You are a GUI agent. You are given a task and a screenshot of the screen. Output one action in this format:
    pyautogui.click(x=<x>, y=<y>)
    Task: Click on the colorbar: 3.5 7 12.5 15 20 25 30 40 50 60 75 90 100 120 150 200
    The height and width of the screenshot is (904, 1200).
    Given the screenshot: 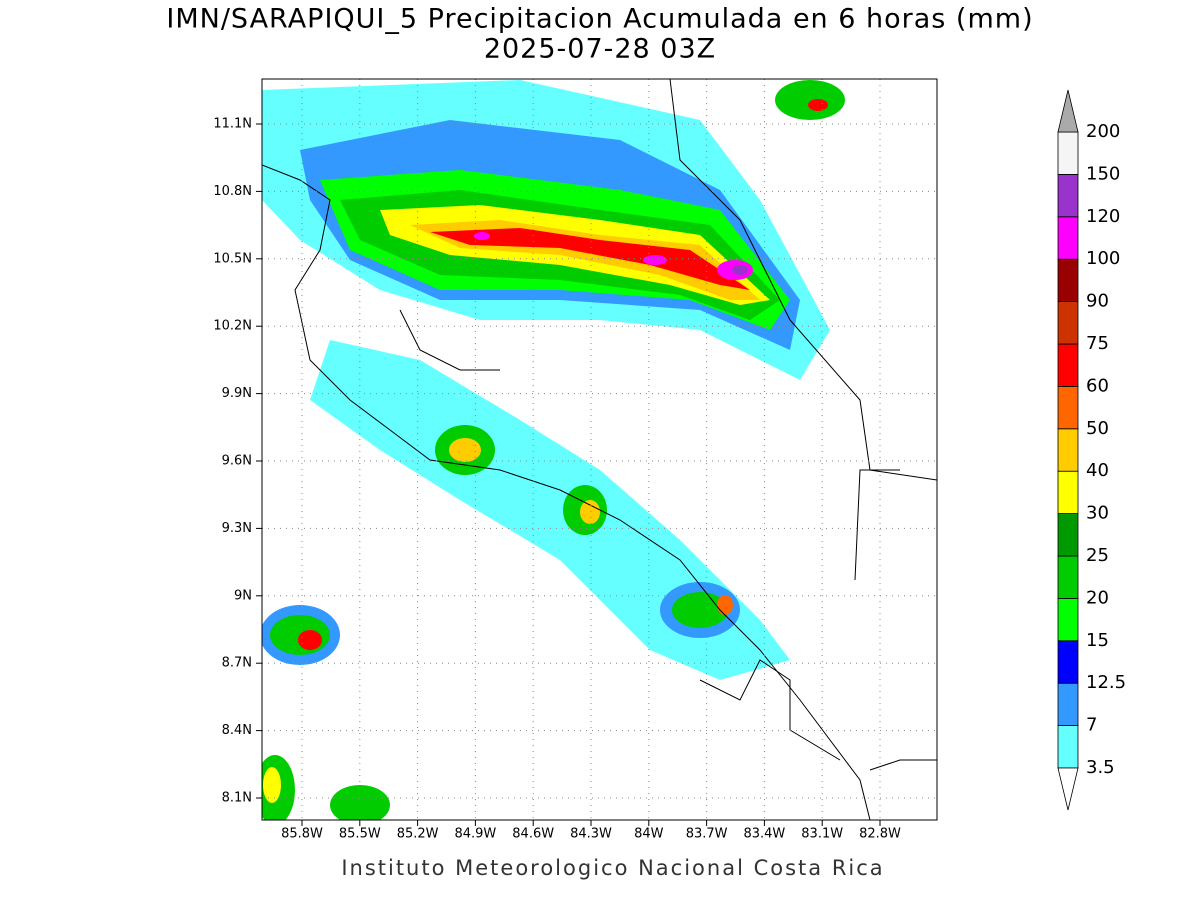 What is the action you would take?
    pyautogui.click(x=1091, y=450)
    